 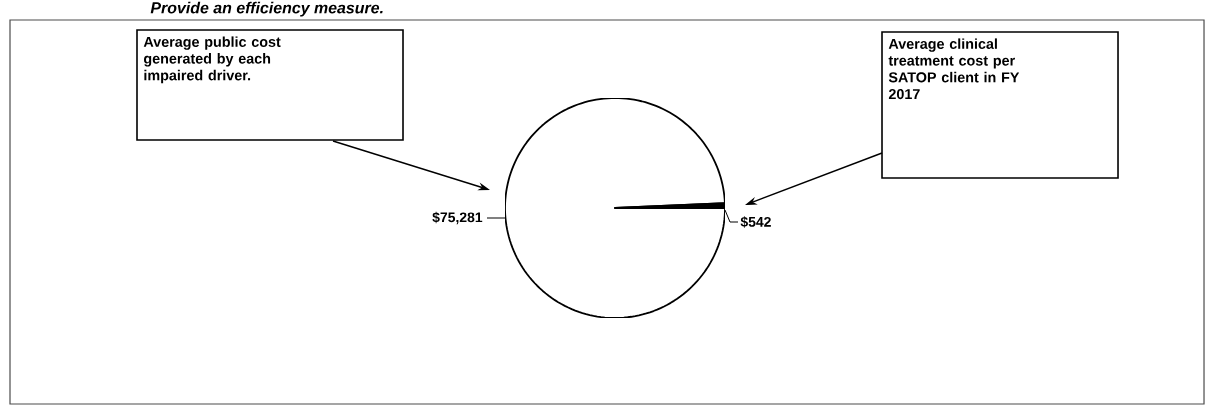 What do you see at coordinates (954, 69) in the screenshot?
I see `text: Average clinical treatment cost per SATOP client in FY 2017` at bounding box center [954, 69].